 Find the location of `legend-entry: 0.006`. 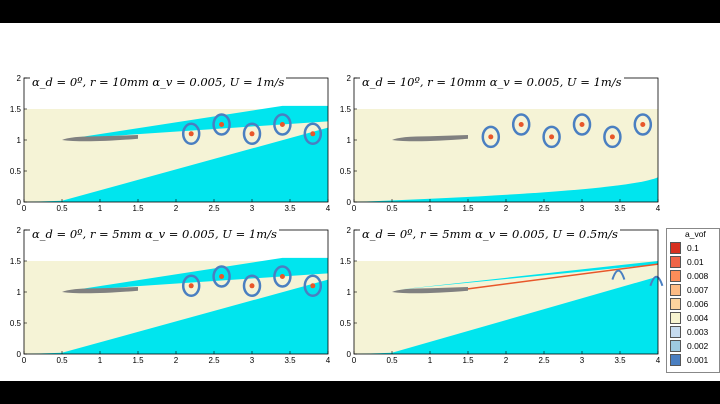

legend-entry: 0.006 is located at coordinates (694, 304).